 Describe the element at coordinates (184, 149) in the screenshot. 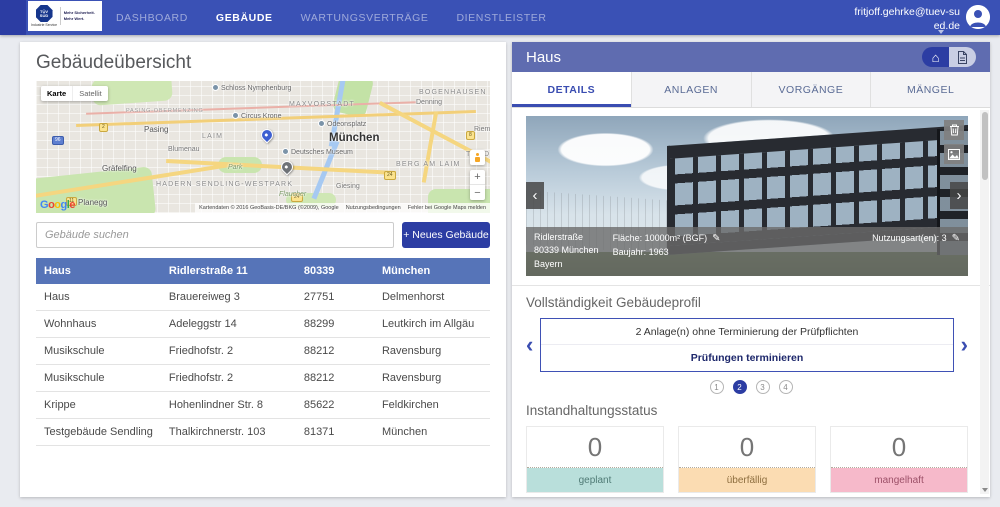

I see `map-label-place: Blumenau` at that location.